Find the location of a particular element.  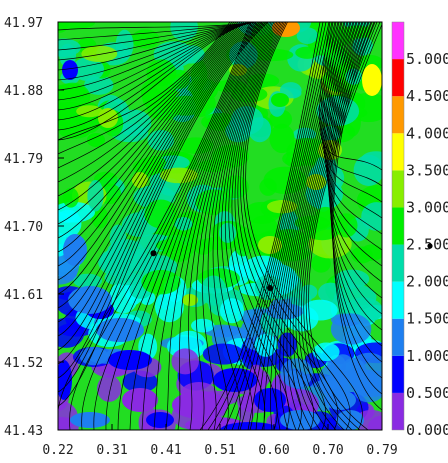

x-tick-label: 0.79 is located at coordinates (381, 450).